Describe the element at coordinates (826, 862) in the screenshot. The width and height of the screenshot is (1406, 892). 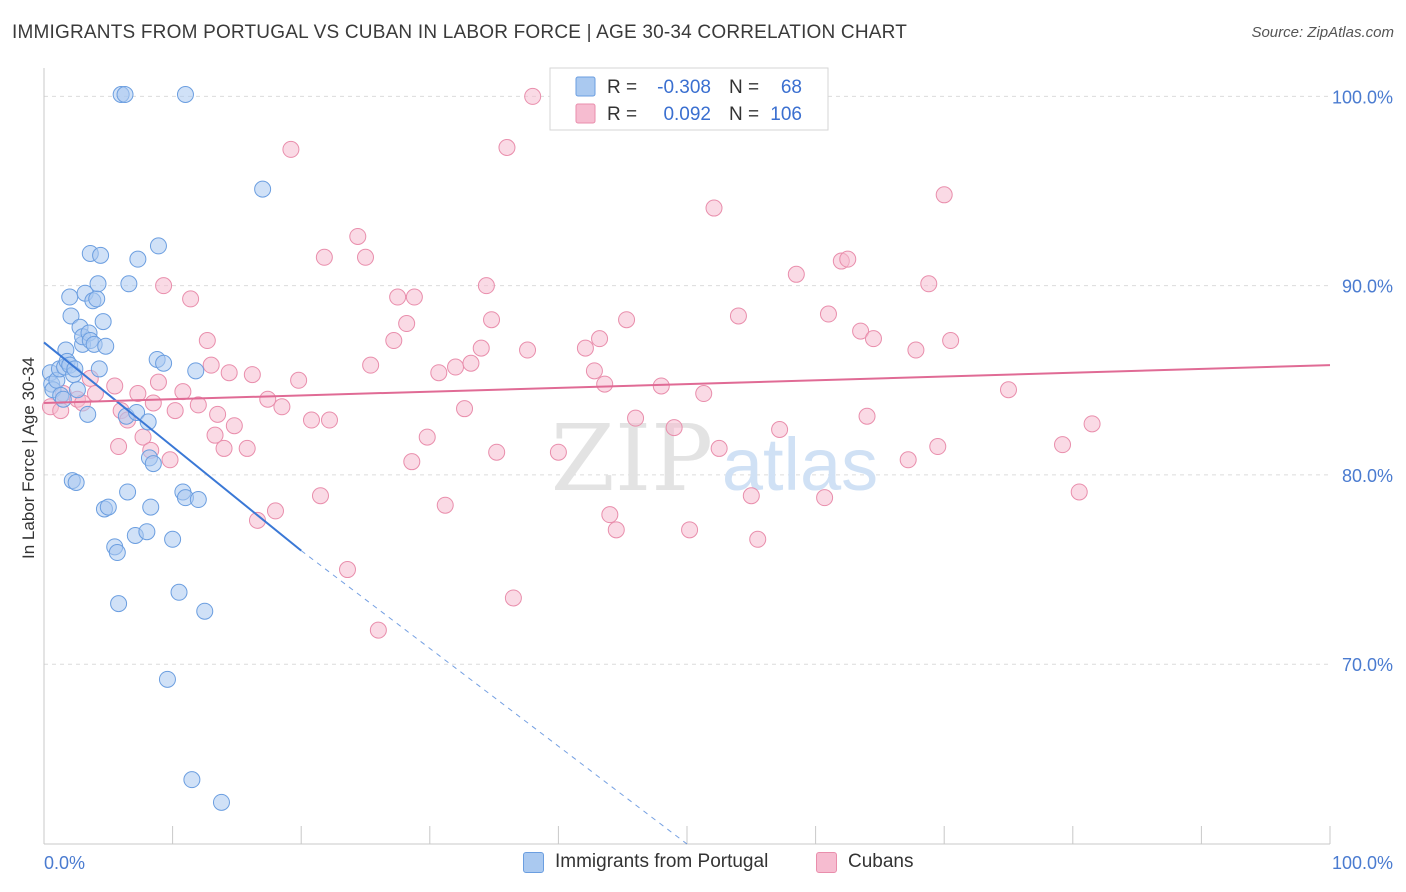
I see `legend-swatch-cubans` at that location.